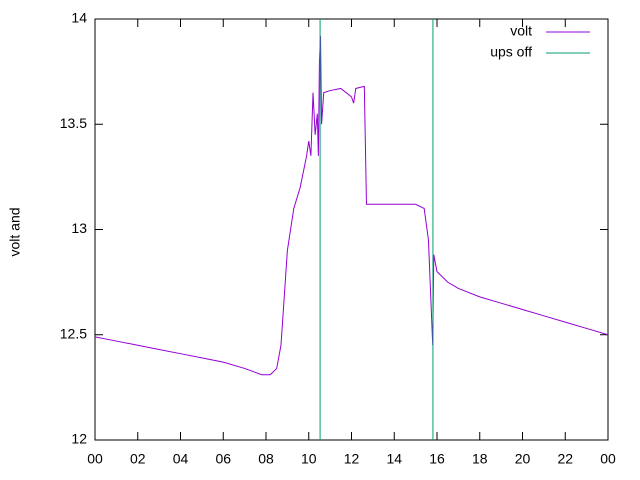 The image size is (640, 480). What do you see at coordinates (437, 459) in the screenshot?
I see `x-tick-label: 16` at bounding box center [437, 459].